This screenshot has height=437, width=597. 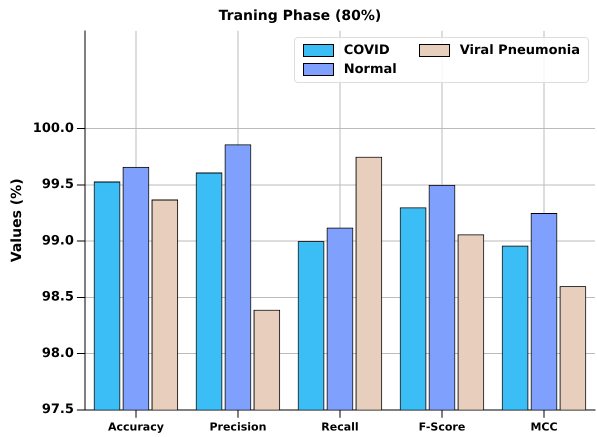 What do you see at coordinates (17, 220) in the screenshot?
I see `y-axis-title: Values (%)` at bounding box center [17, 220].